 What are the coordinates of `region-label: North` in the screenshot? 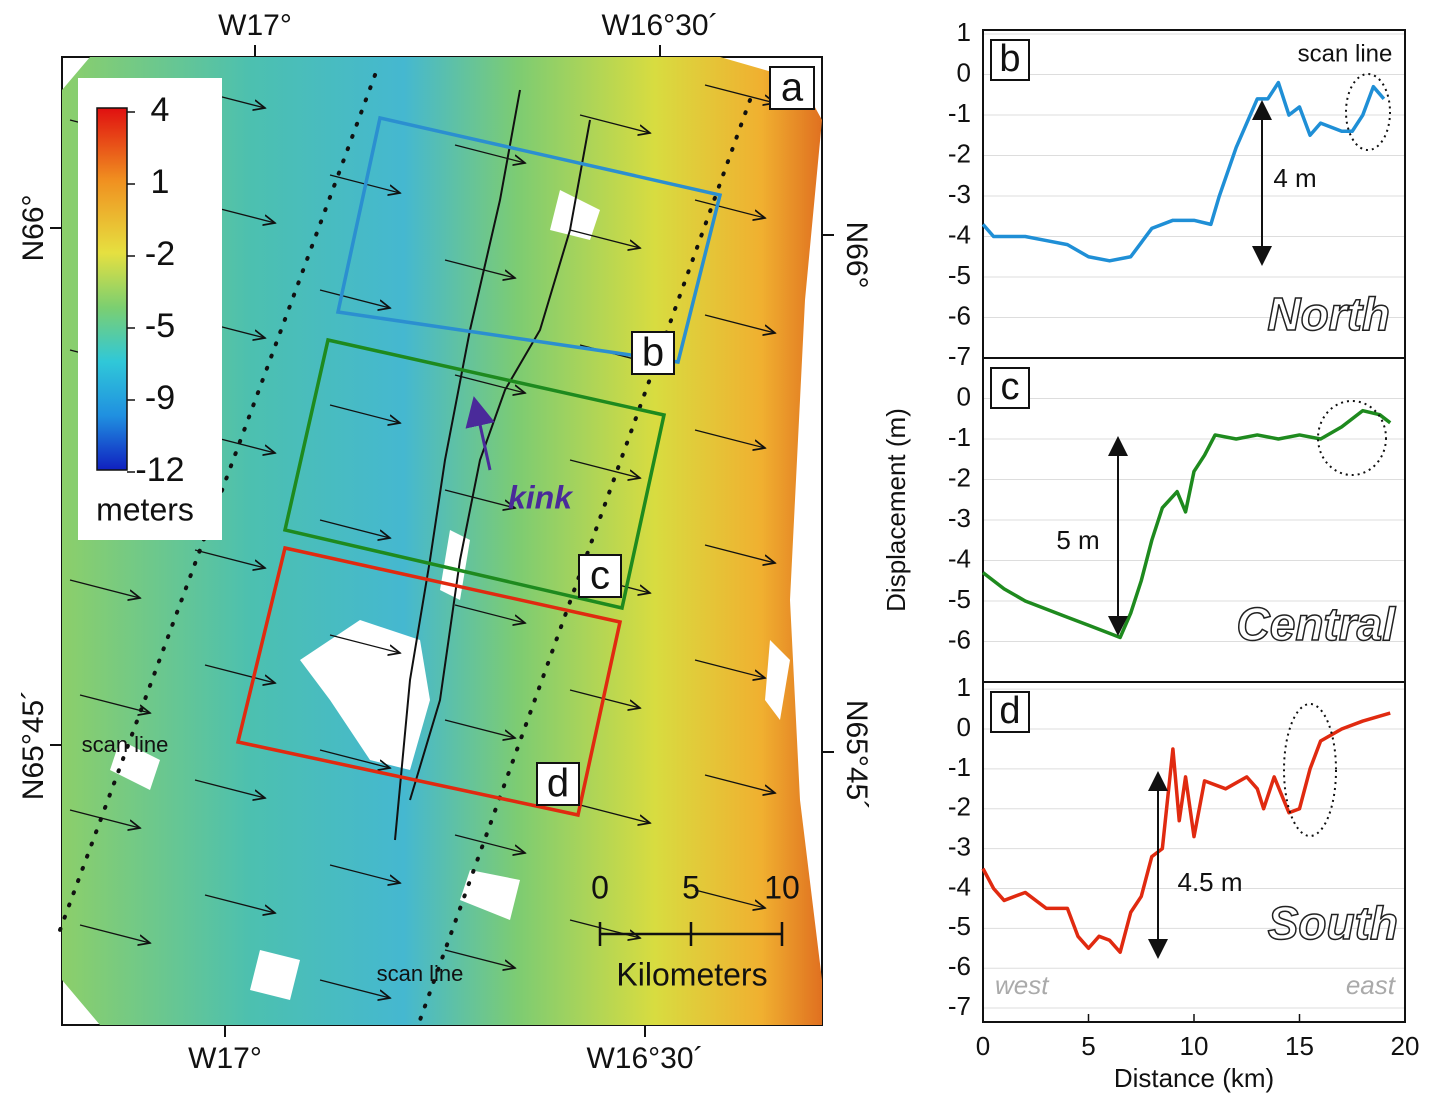 It's located at (1328, 314).